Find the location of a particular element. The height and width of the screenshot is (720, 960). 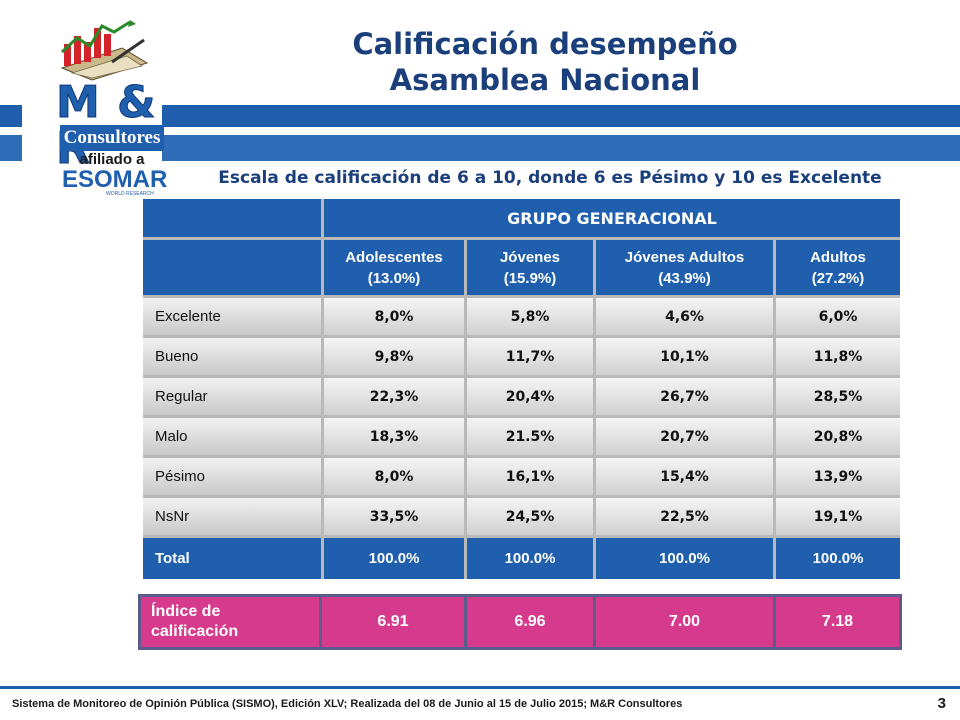

table-cell: 11,7% is located at coordinates (530, 356).